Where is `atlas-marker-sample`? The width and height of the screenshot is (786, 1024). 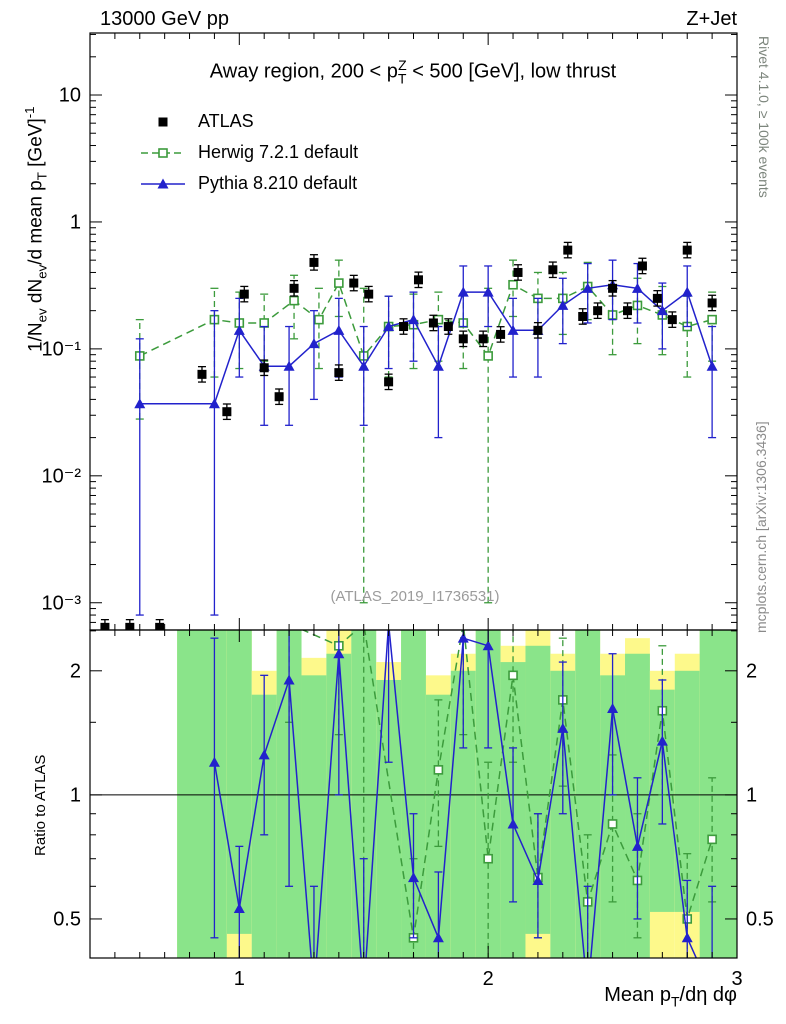
atlas-marker-sample is located at coordinates (163, 122).